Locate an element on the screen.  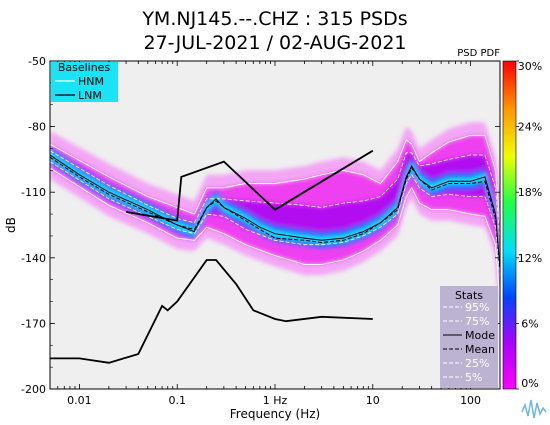
baselines-legend: Baselines HNM LNM is located at coordinates (84, 81).